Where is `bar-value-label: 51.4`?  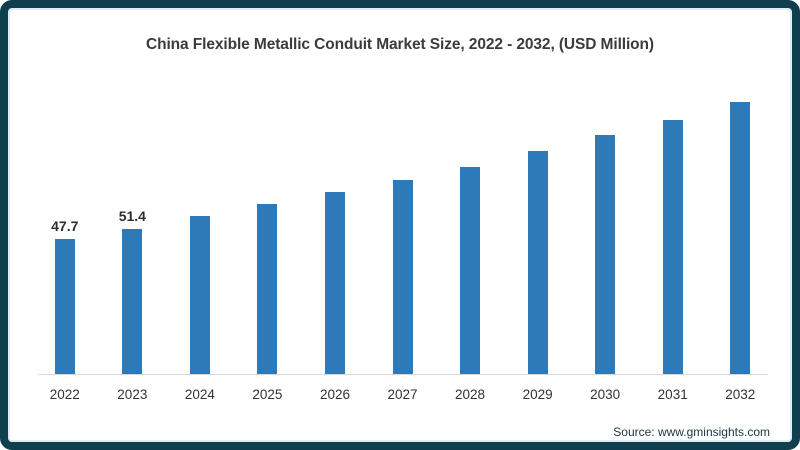
bar-value-label: 51.4 is located at coordinates (132, 215).